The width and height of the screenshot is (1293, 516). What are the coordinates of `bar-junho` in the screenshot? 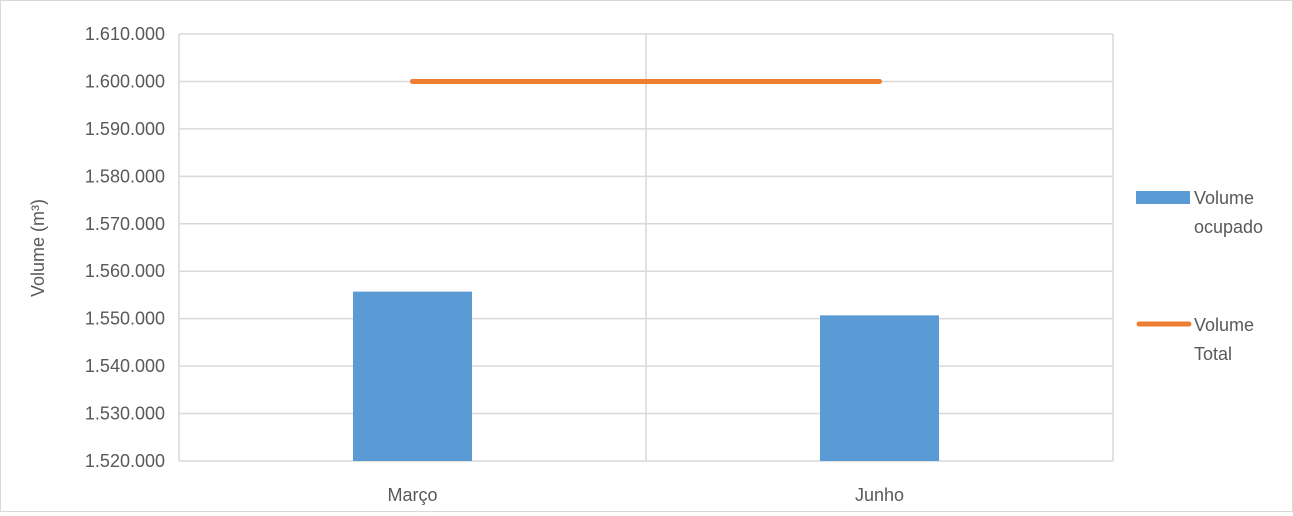 It's located at (879, 388).